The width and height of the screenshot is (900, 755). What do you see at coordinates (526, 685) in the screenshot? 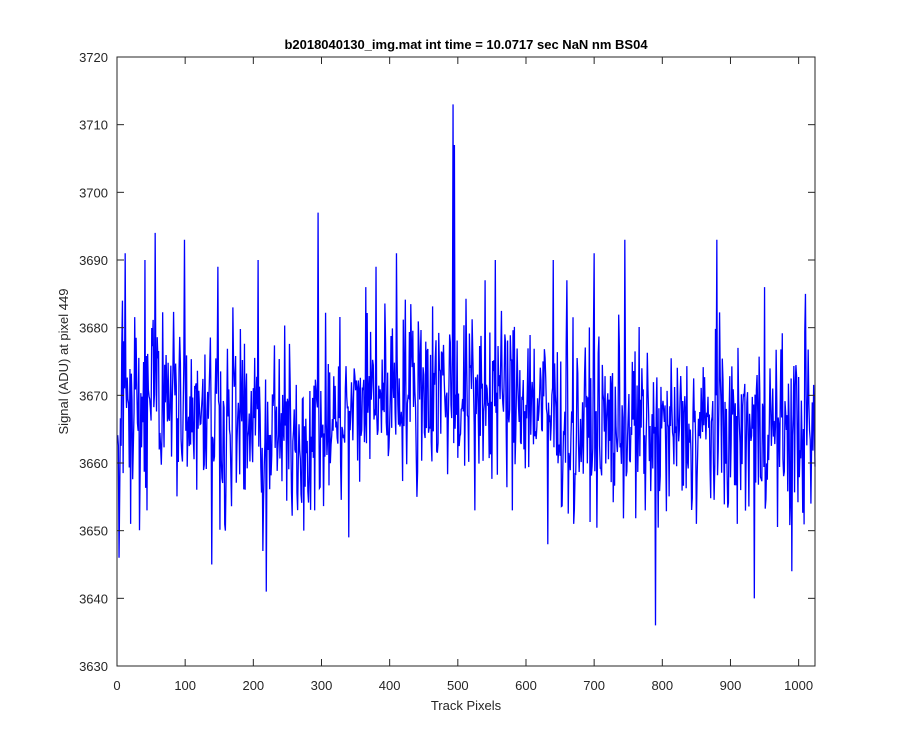
I see `x-tick-label: 600` at bounding box center [526, 685].